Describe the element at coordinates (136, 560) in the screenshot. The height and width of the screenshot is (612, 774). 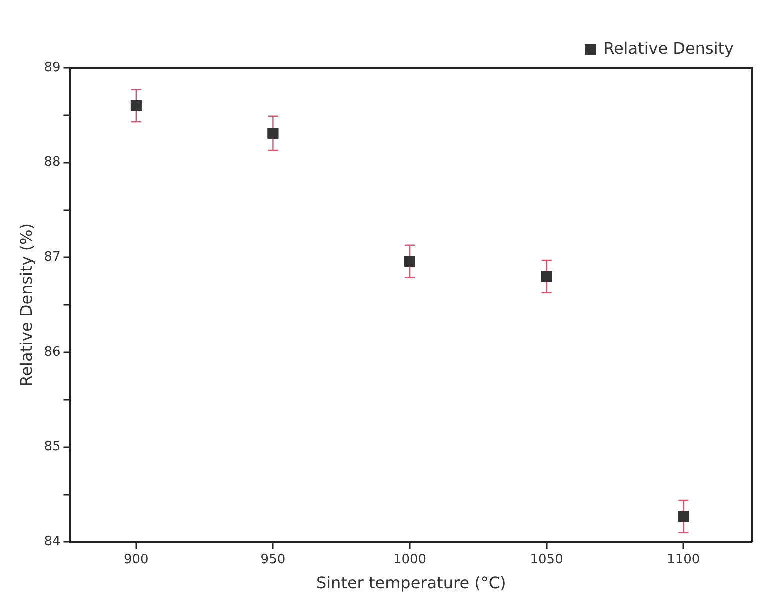
I see `x-tick-label: 900` at that location.